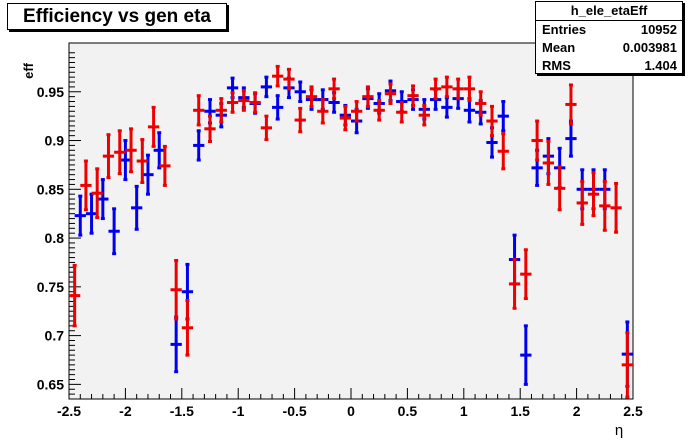  What do you see at coordinates (619, 430) in the screenshot?
I see `x-axis-label: η` at bounding box center [619, 430].